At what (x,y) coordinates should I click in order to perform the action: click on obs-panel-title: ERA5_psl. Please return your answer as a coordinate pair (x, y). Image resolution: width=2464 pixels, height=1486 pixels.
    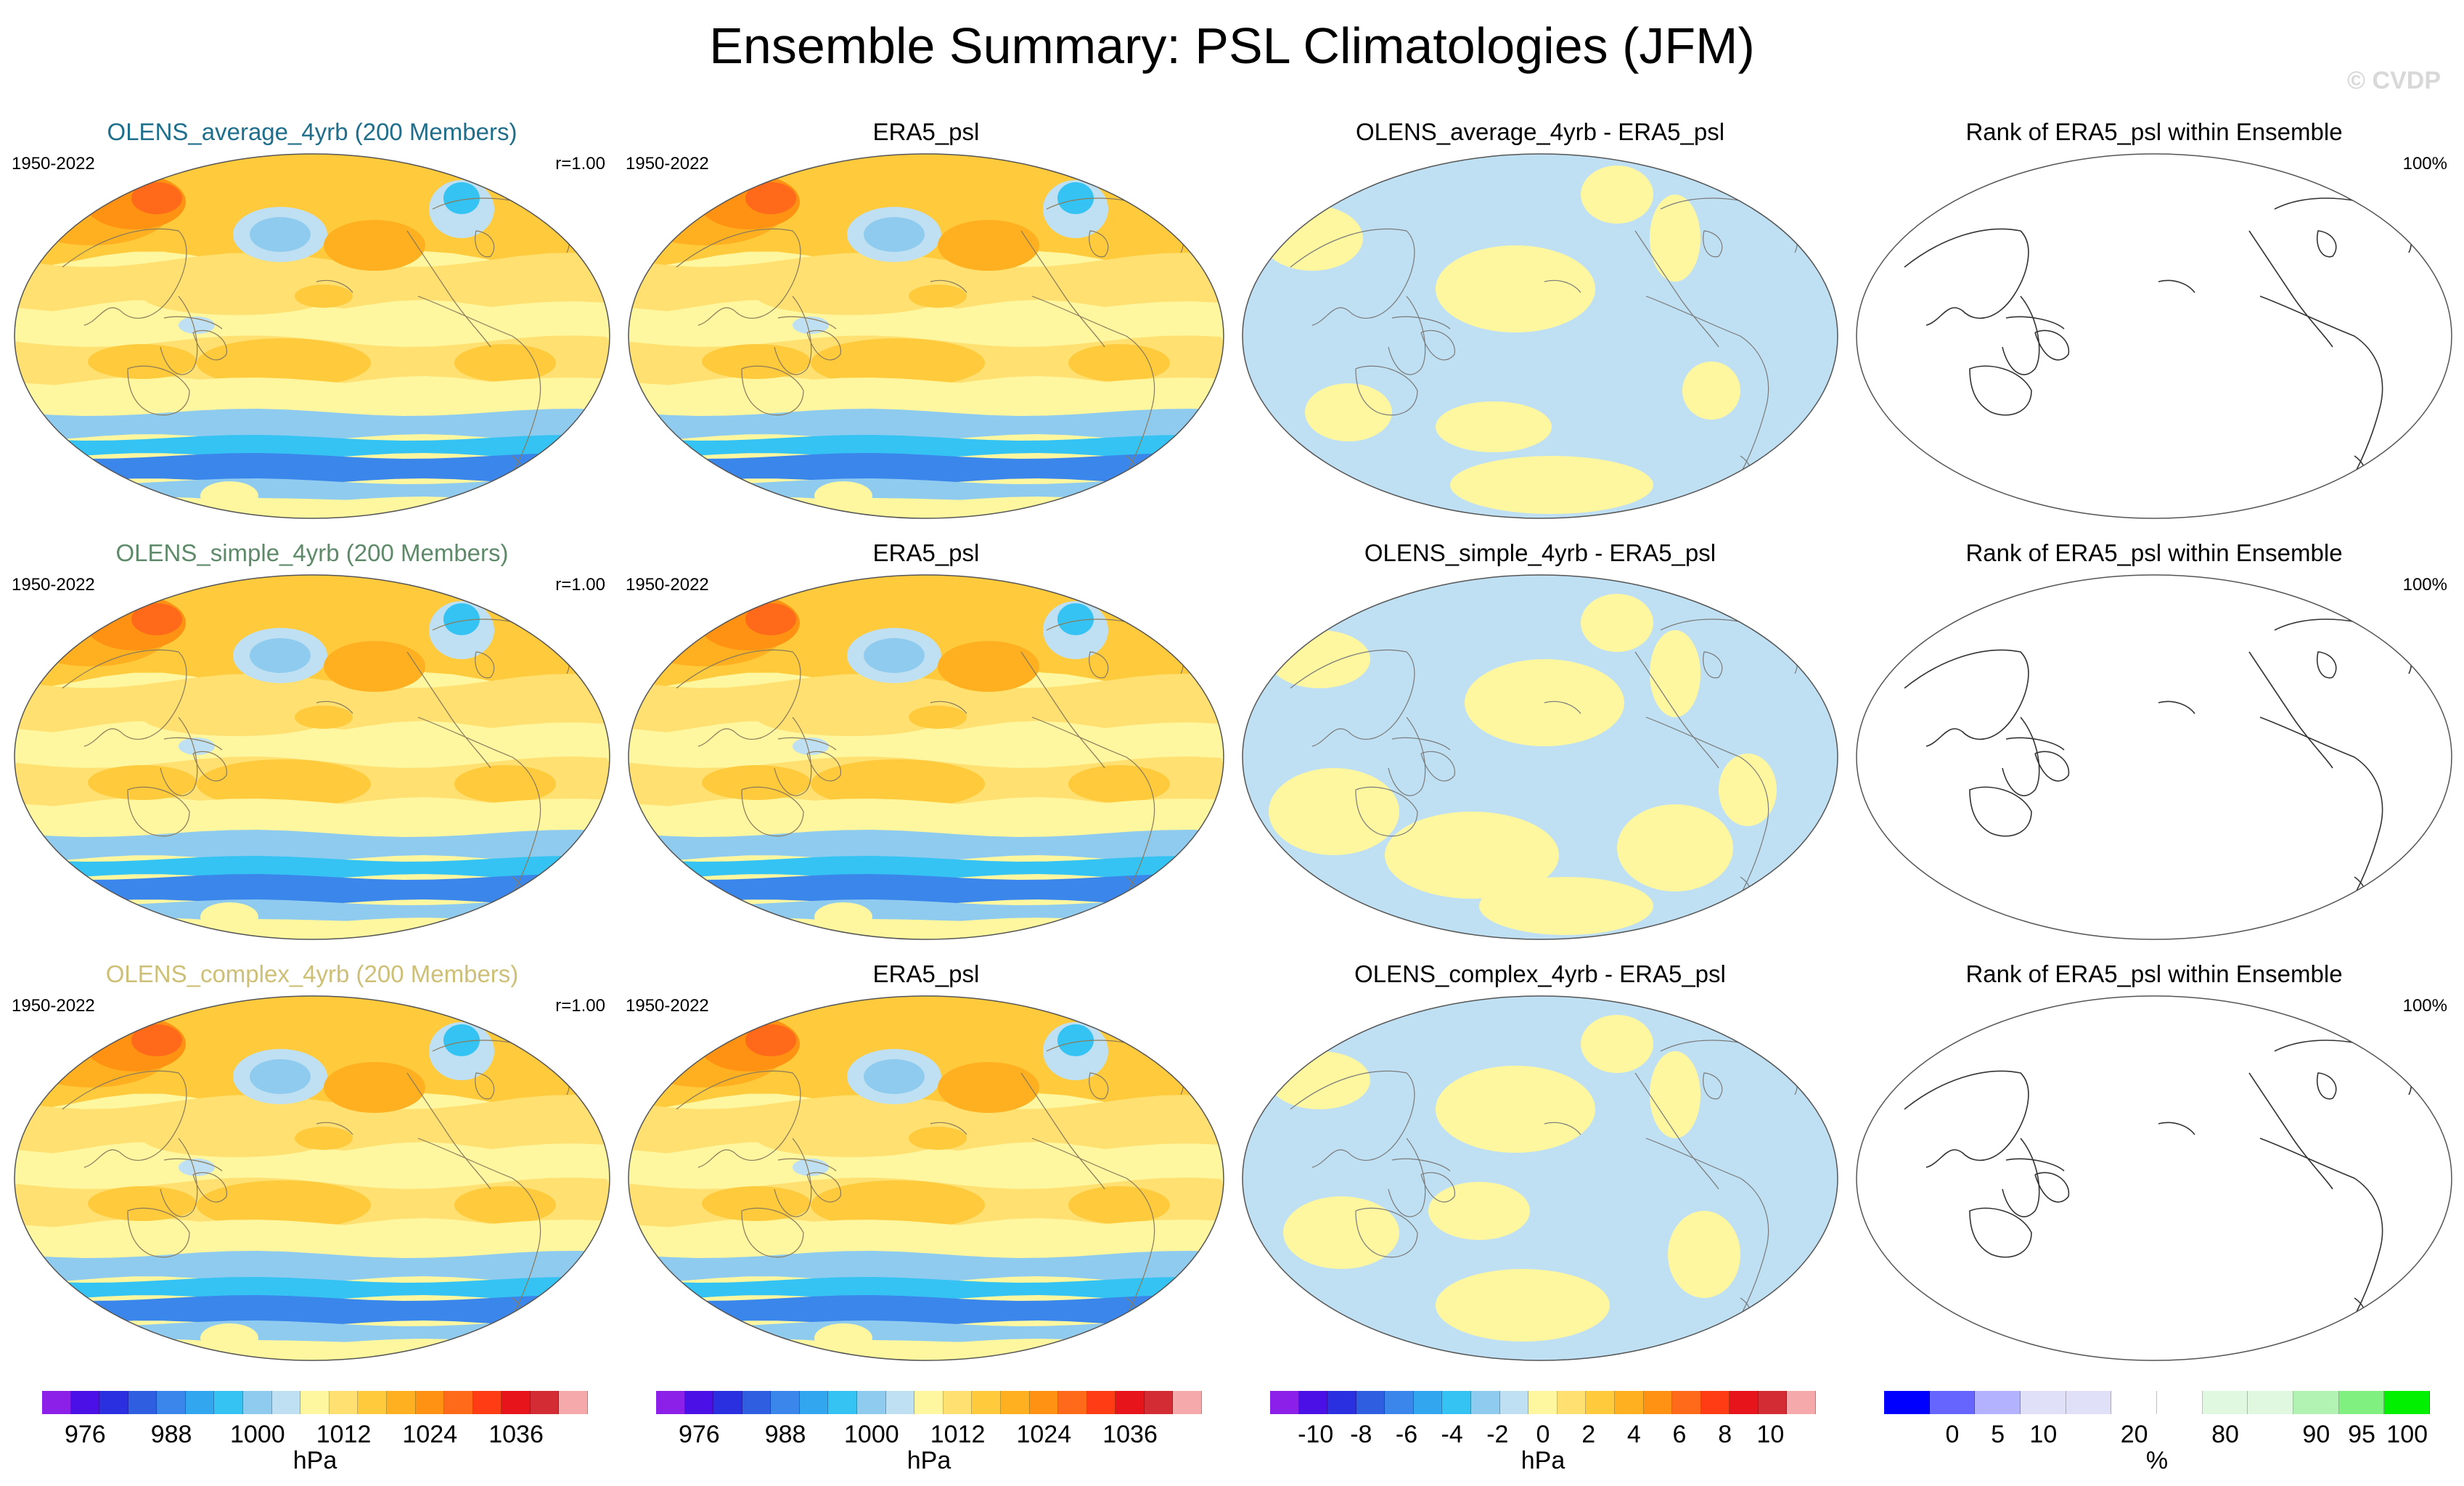
    Looking at the image, I should click on (926, 552).